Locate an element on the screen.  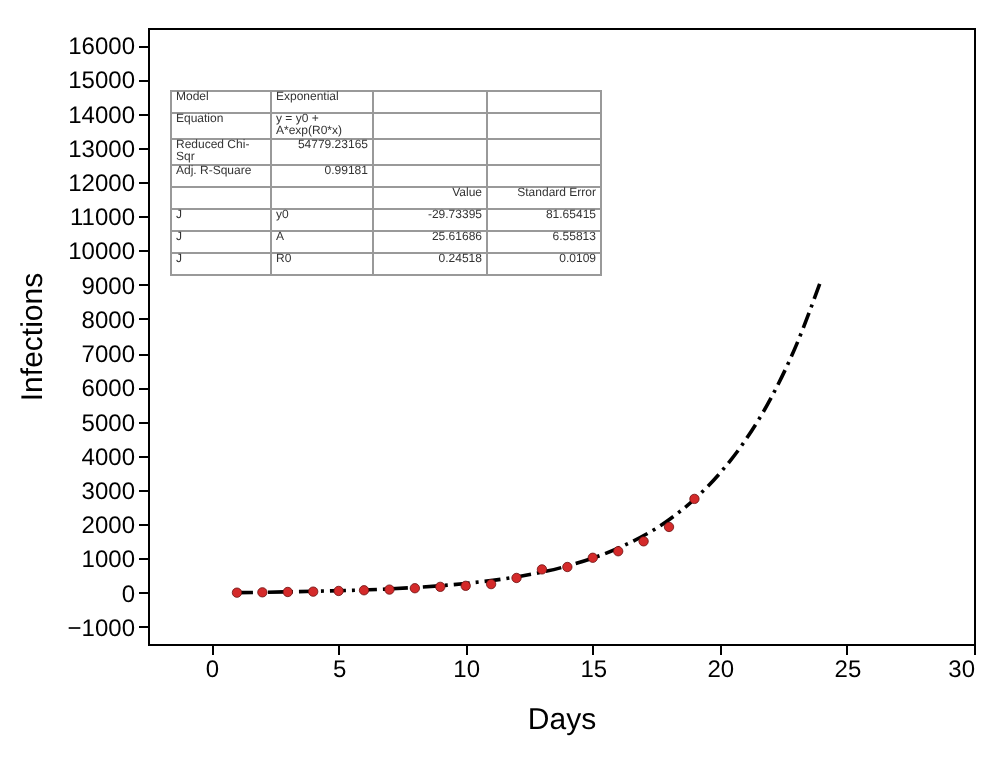
x-tick-label: 25 is located at coordinates (848, 669).